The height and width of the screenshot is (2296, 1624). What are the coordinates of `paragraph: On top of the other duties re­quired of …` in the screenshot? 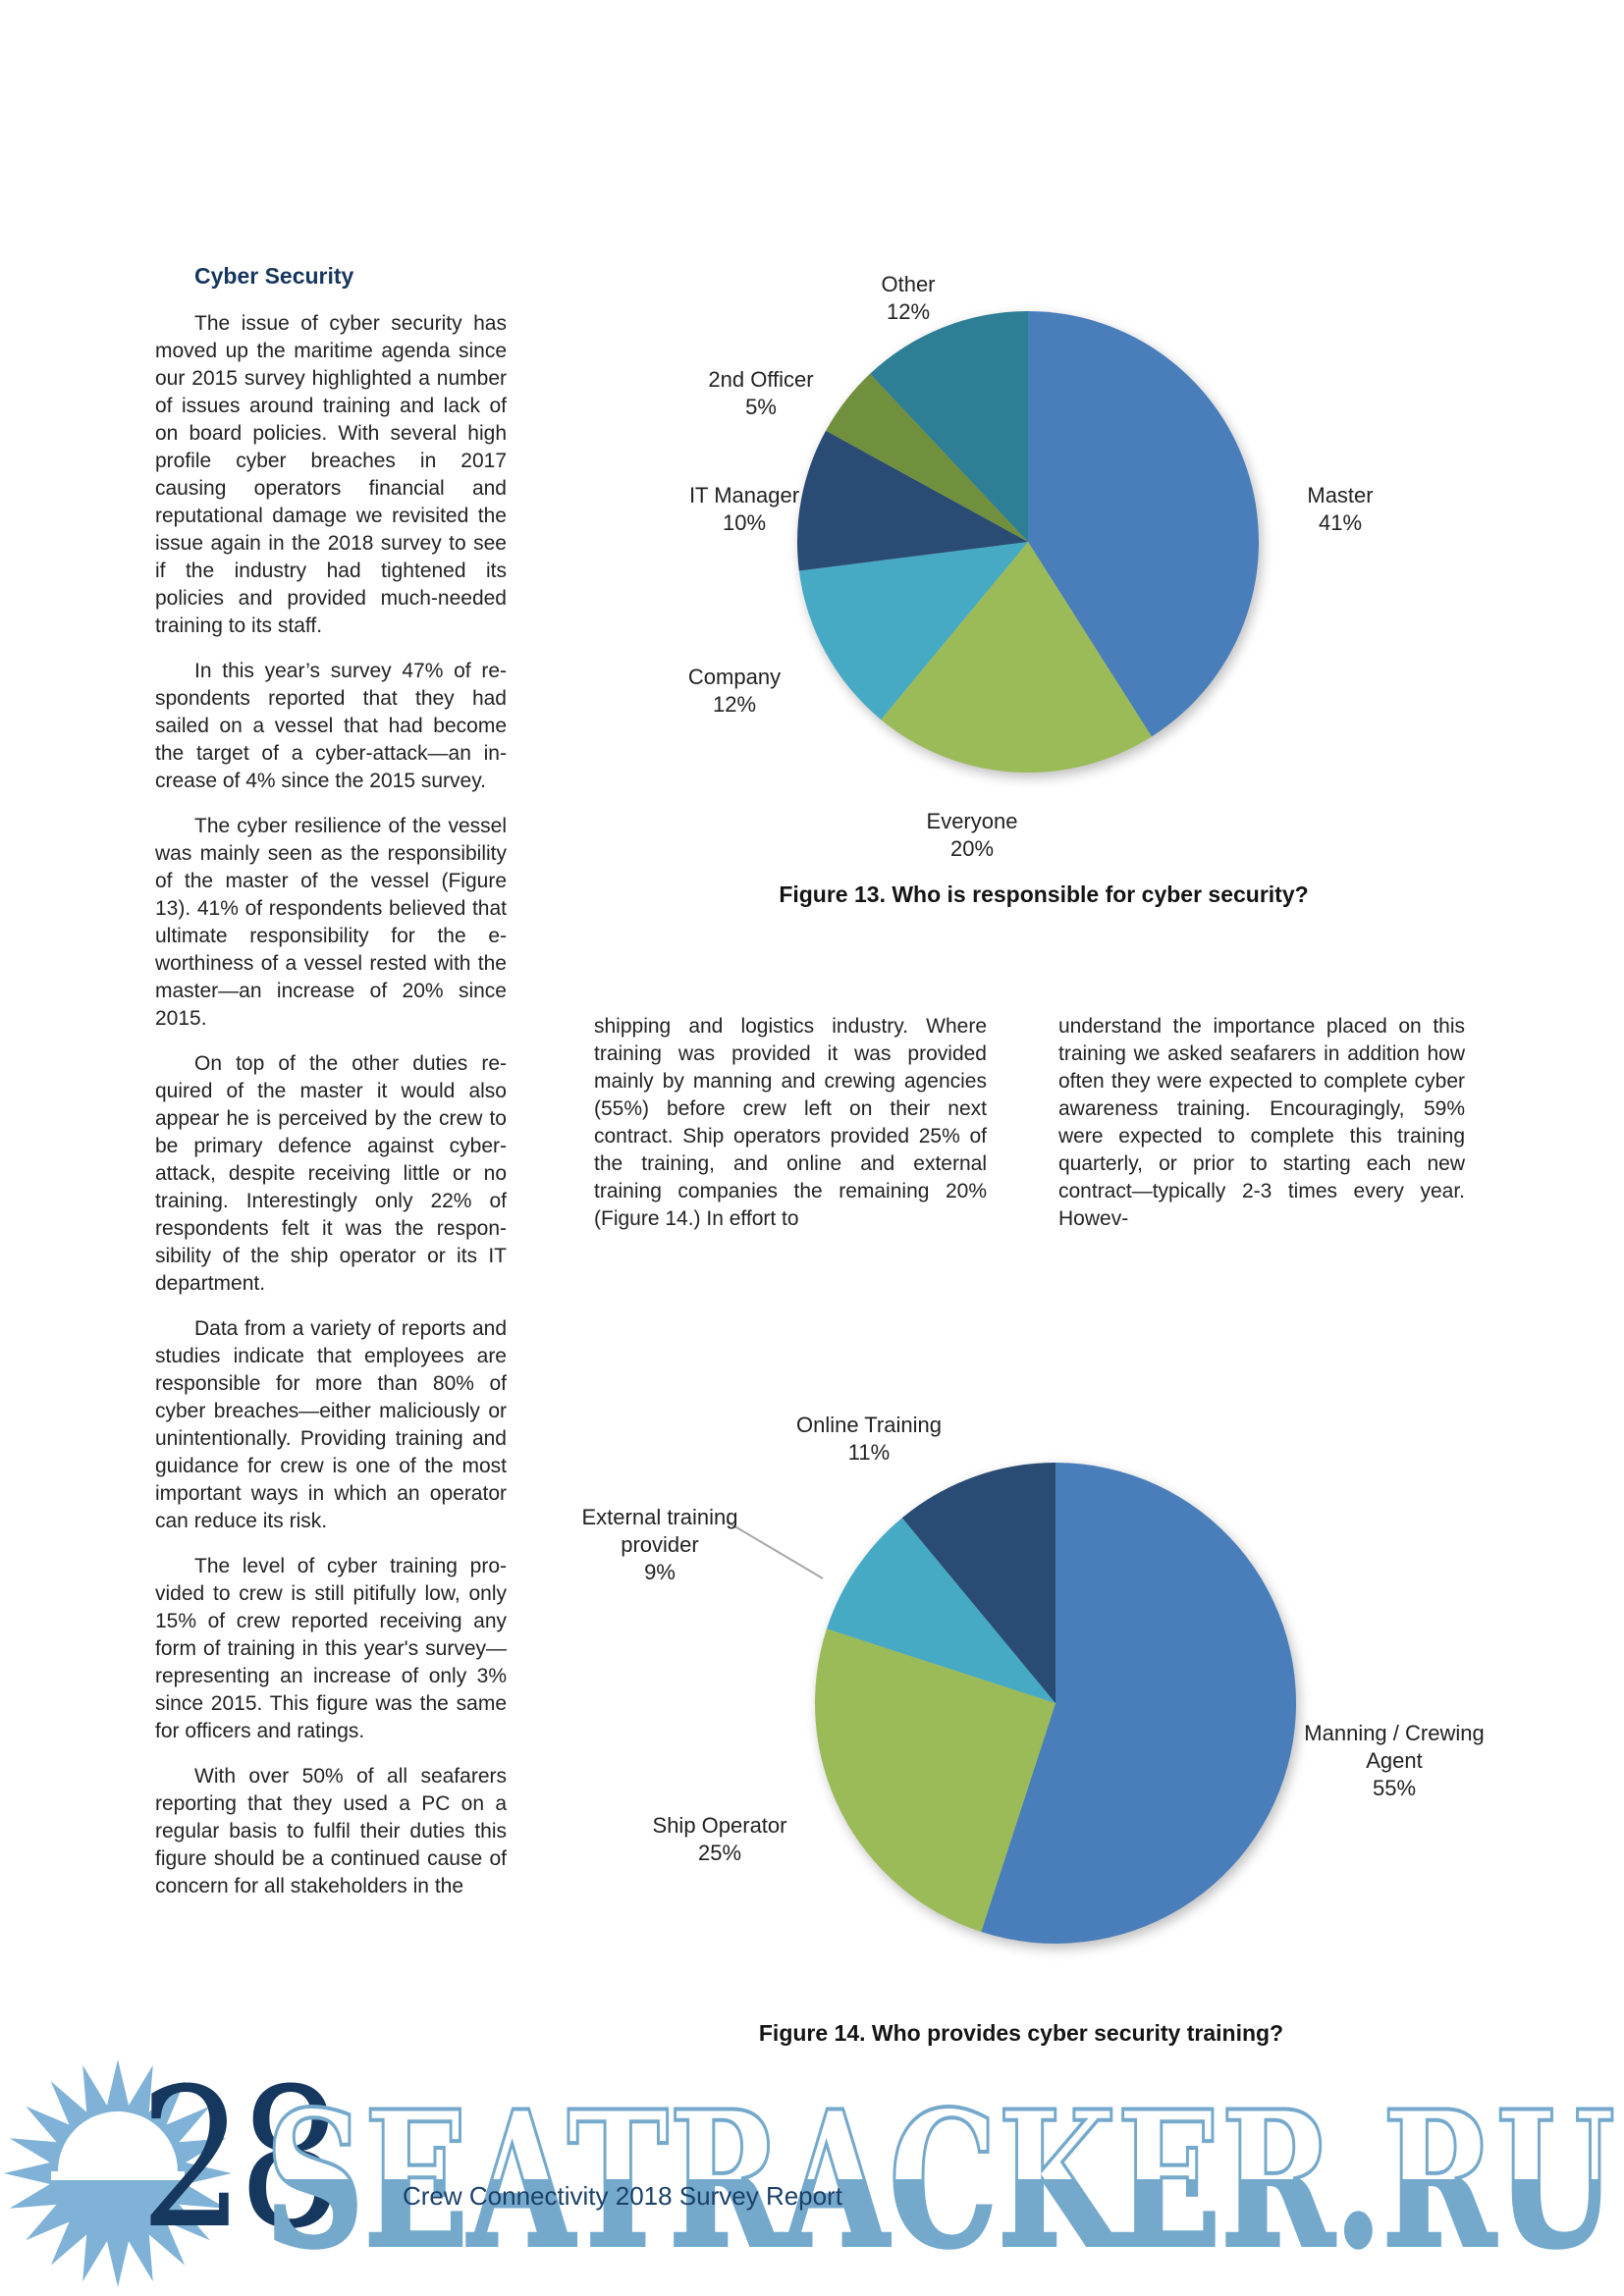 It's located at (331, 1173).